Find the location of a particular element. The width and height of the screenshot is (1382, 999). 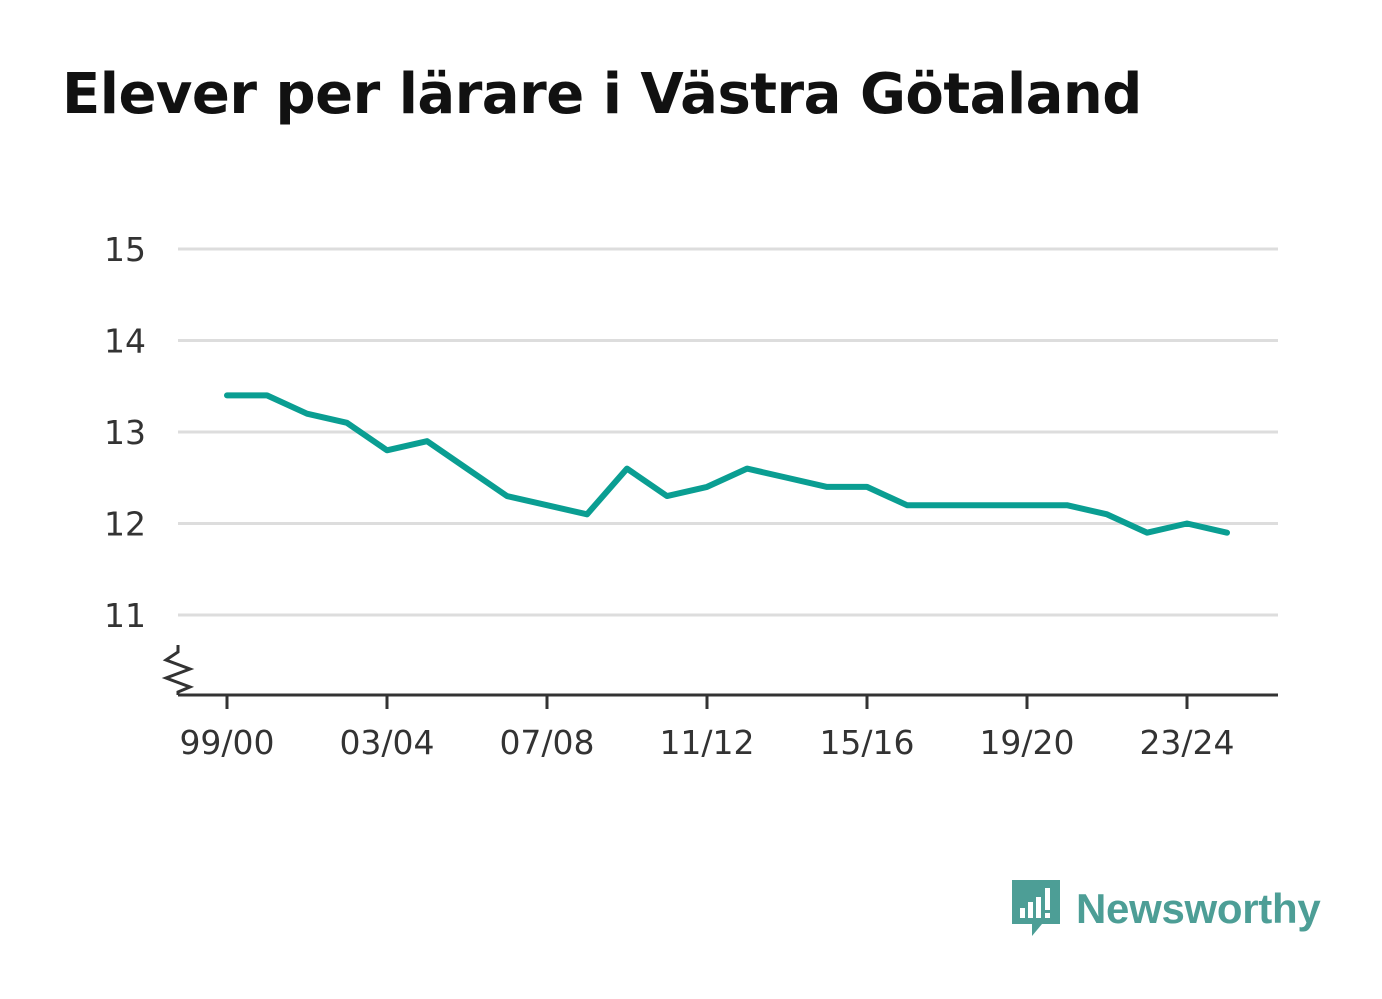

chart-title: Elever per lärare i Västra Götaland is located at coordinates (602, 94).